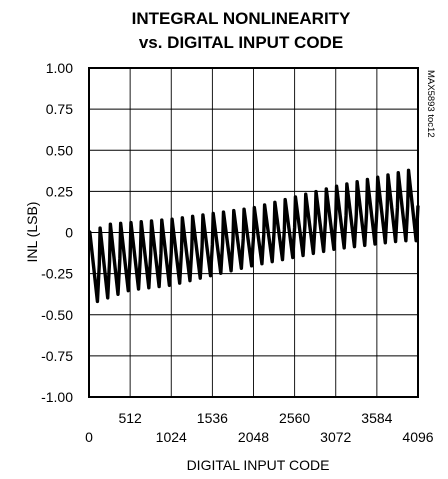 The image size is (448, 479). Describe the element at coordinates (430, 104) in the screenshot. I see `figure-id-note: MAX5893 toc12` at that location.